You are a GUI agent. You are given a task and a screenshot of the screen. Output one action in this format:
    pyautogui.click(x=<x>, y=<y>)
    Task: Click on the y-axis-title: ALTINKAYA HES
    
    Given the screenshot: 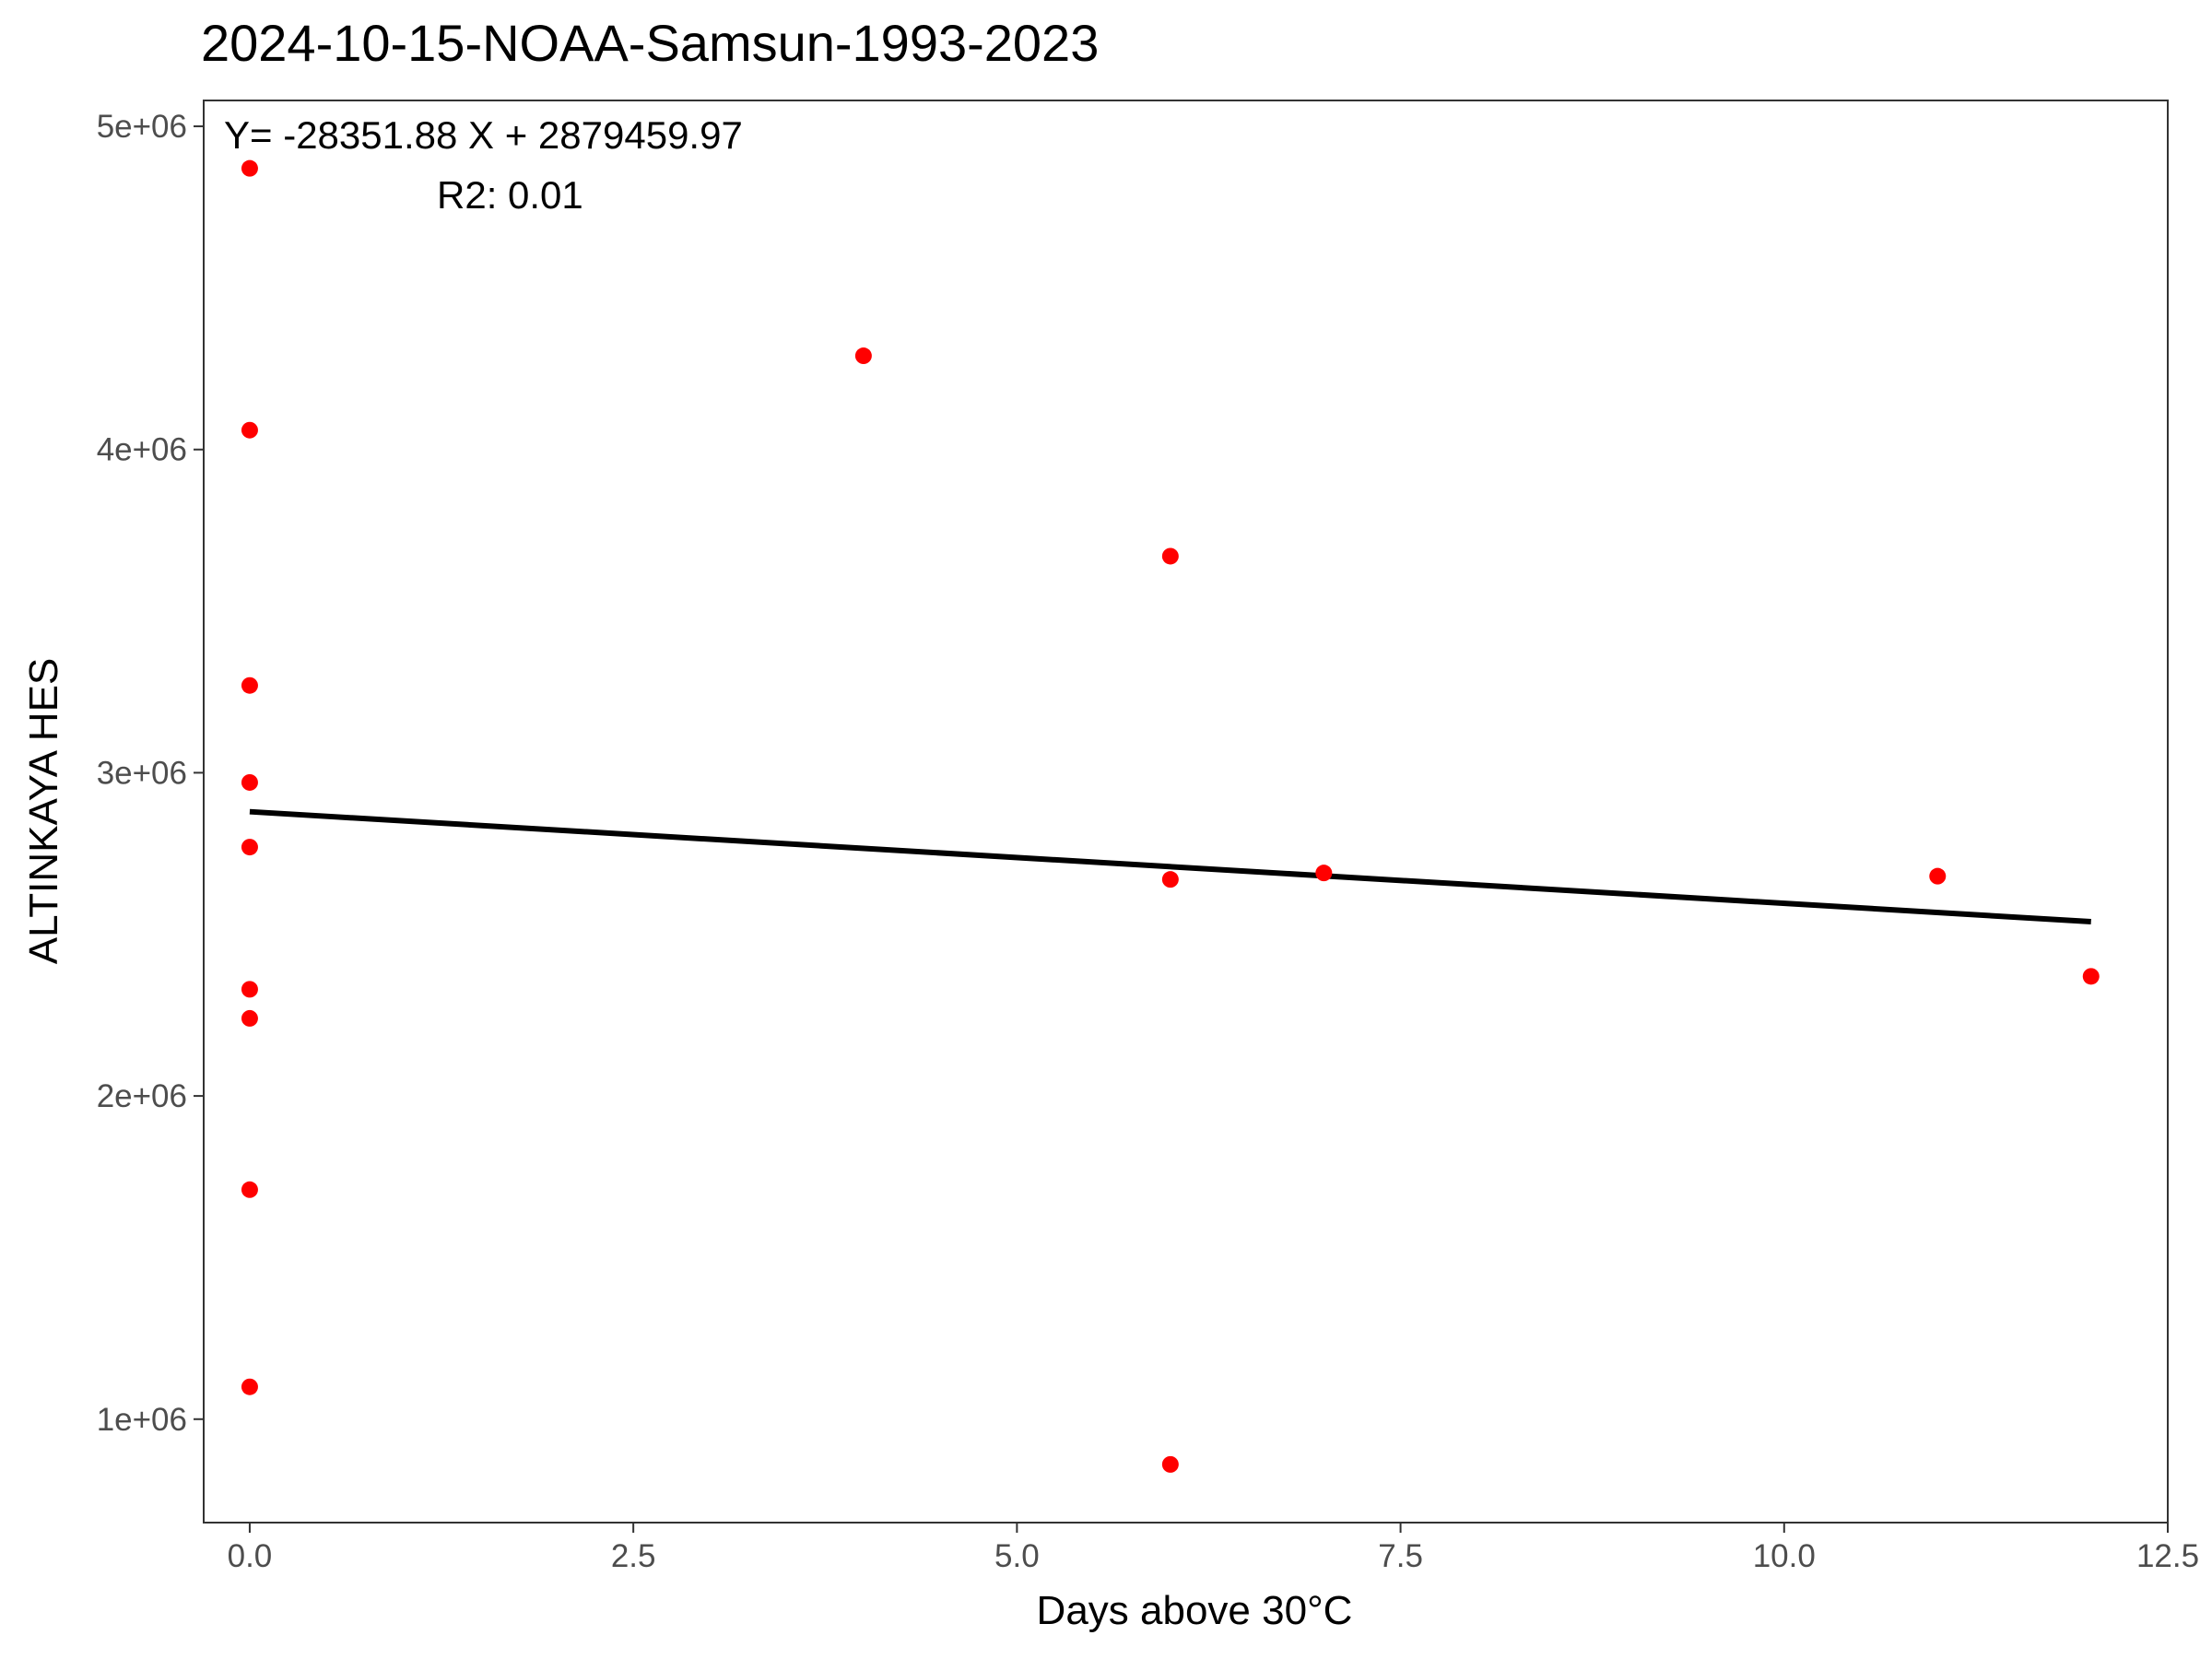 What is the action you would take?
    pyautogui.click(x=43, y=811)
    